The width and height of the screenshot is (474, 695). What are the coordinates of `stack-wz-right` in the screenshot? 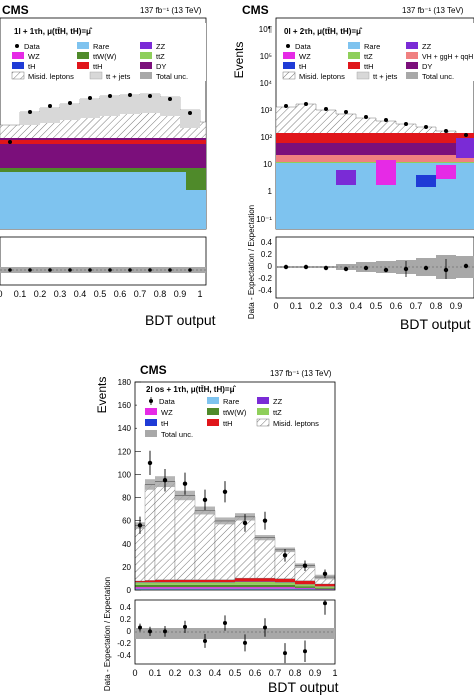 It's located at (386, 172).